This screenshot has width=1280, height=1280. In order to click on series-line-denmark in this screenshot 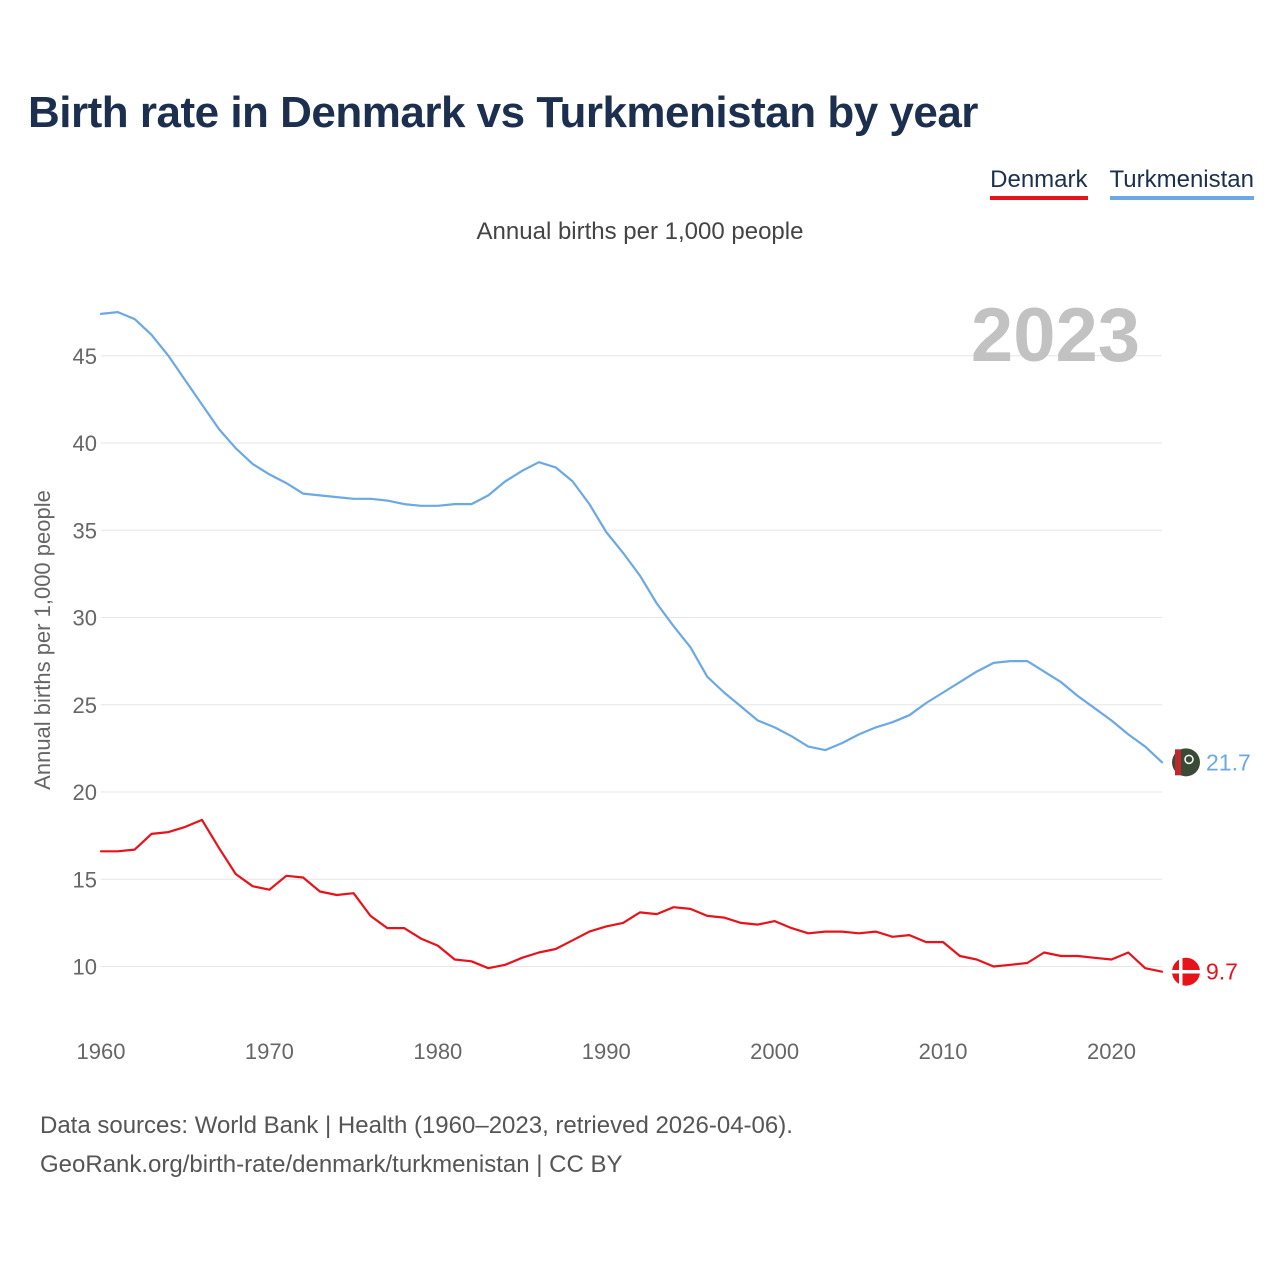, I will do `click(631, 895)`.